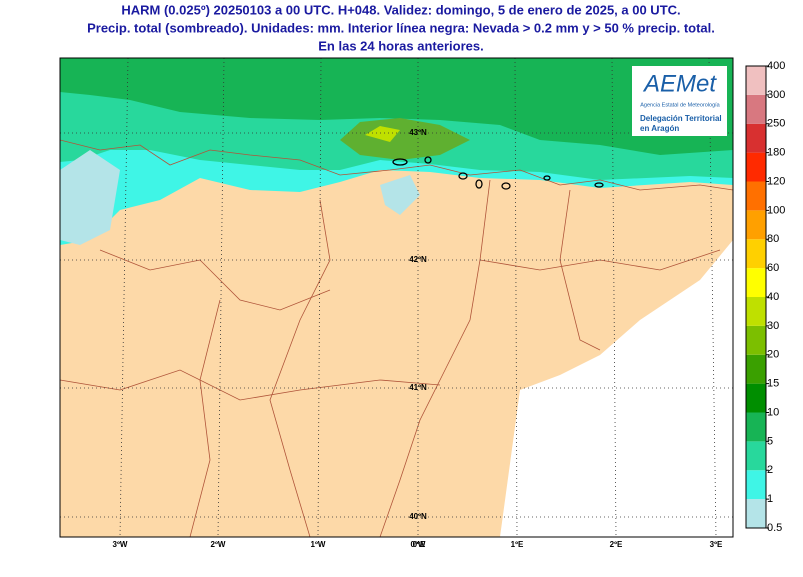 This screenshot has width=803, height=577. What do you see at coordinates (616, 544) in the screenshot?
I see `lon-label: 2ºE` at bounding box center [616, 544].